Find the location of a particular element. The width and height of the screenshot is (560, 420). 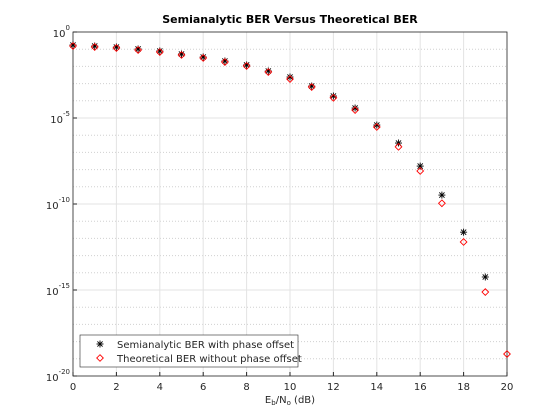

x-tick-label: 6 is located at coordinates (203, 387).